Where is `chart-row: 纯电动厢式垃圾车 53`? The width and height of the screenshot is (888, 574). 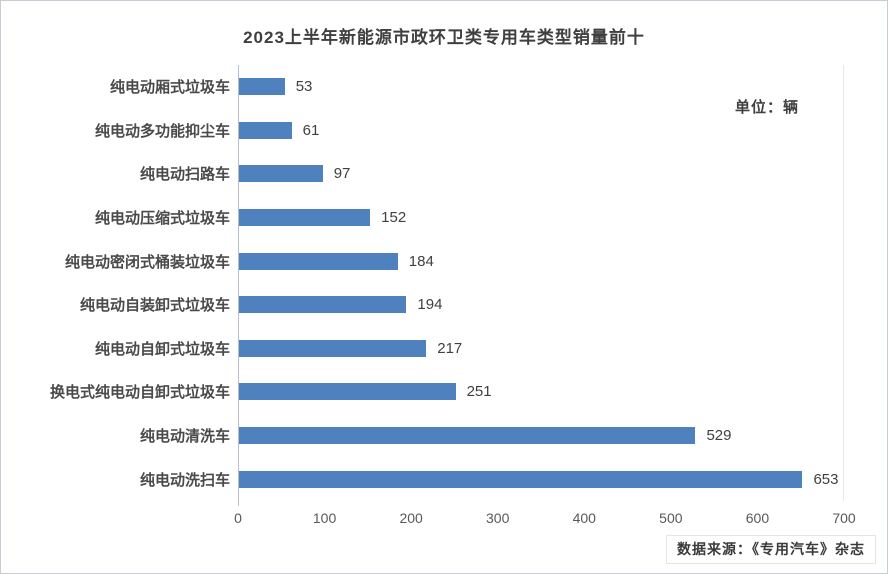
chart-row: 纯电动厢式垃圾车 53 is located at coordinates (436, 87).